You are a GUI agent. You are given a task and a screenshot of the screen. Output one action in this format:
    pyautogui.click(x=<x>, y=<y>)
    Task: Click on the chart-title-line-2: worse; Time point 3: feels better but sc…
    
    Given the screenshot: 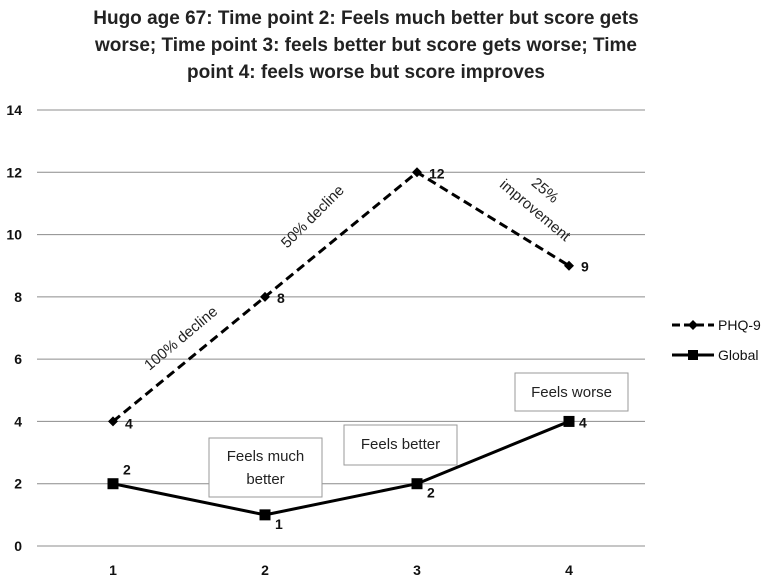 What is the action you would take?
    pyautogui.click(x=365, y=45)
    